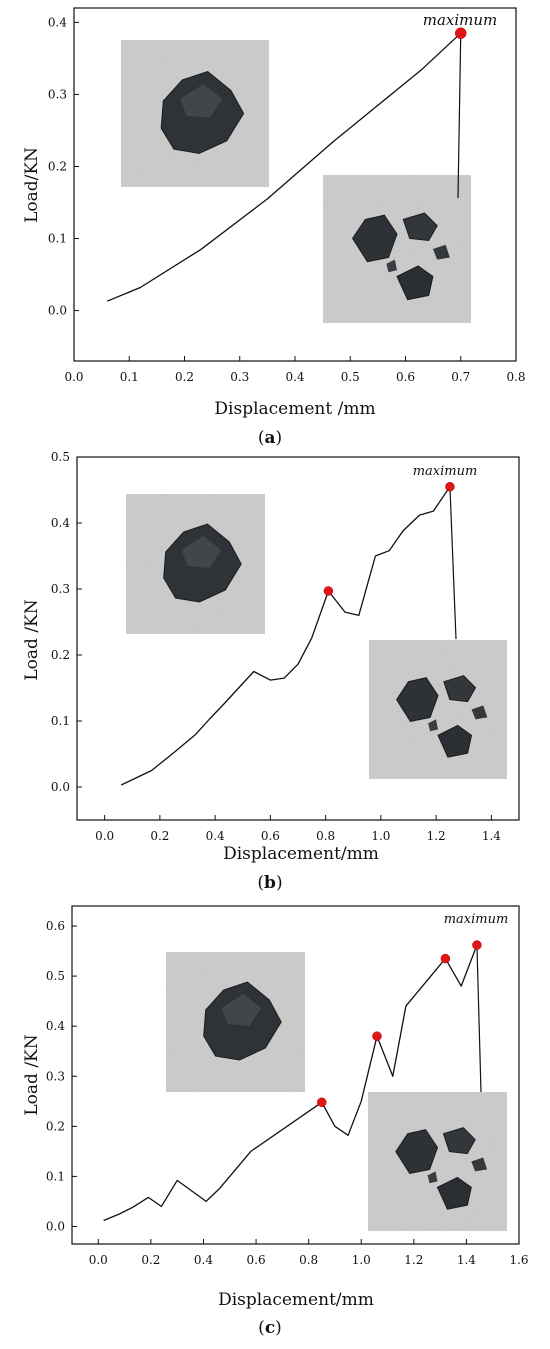  Describe the element at coordinates (361, 1260) in the screenshot. I see `chart-c-xtick-label-5: 1.0` at that location.